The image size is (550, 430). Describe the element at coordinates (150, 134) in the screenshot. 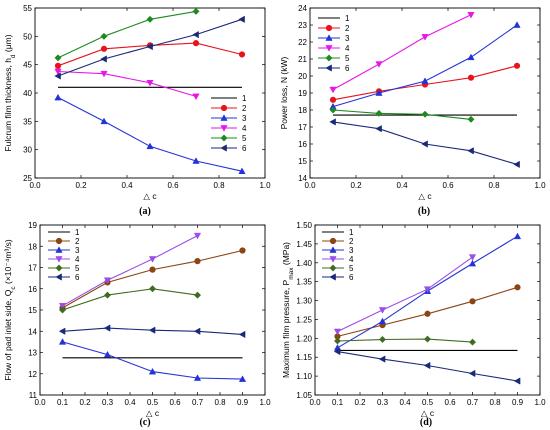

I see `series-3-line` at that location.